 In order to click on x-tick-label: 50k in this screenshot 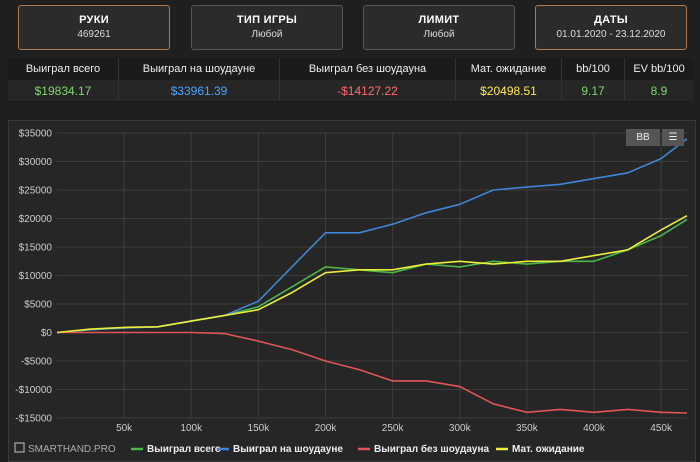, I will do `click(124, 428)`.